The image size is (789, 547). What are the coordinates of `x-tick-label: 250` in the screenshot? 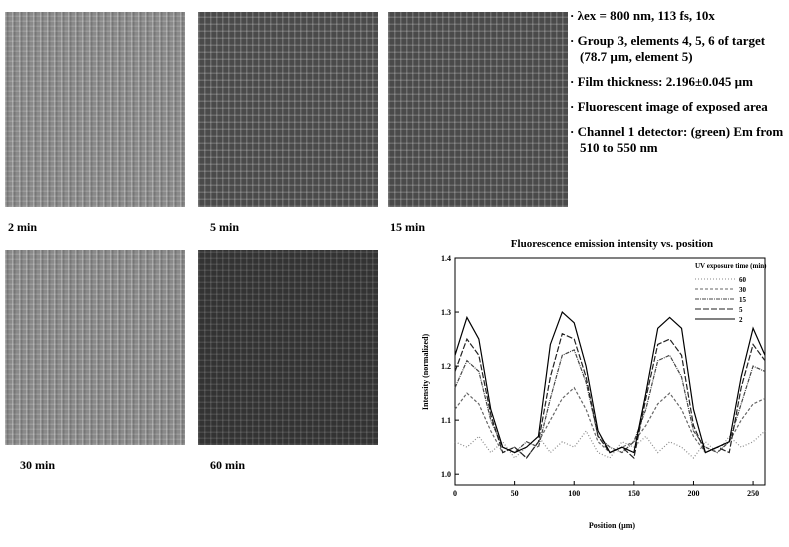 It's located at (753, 493).